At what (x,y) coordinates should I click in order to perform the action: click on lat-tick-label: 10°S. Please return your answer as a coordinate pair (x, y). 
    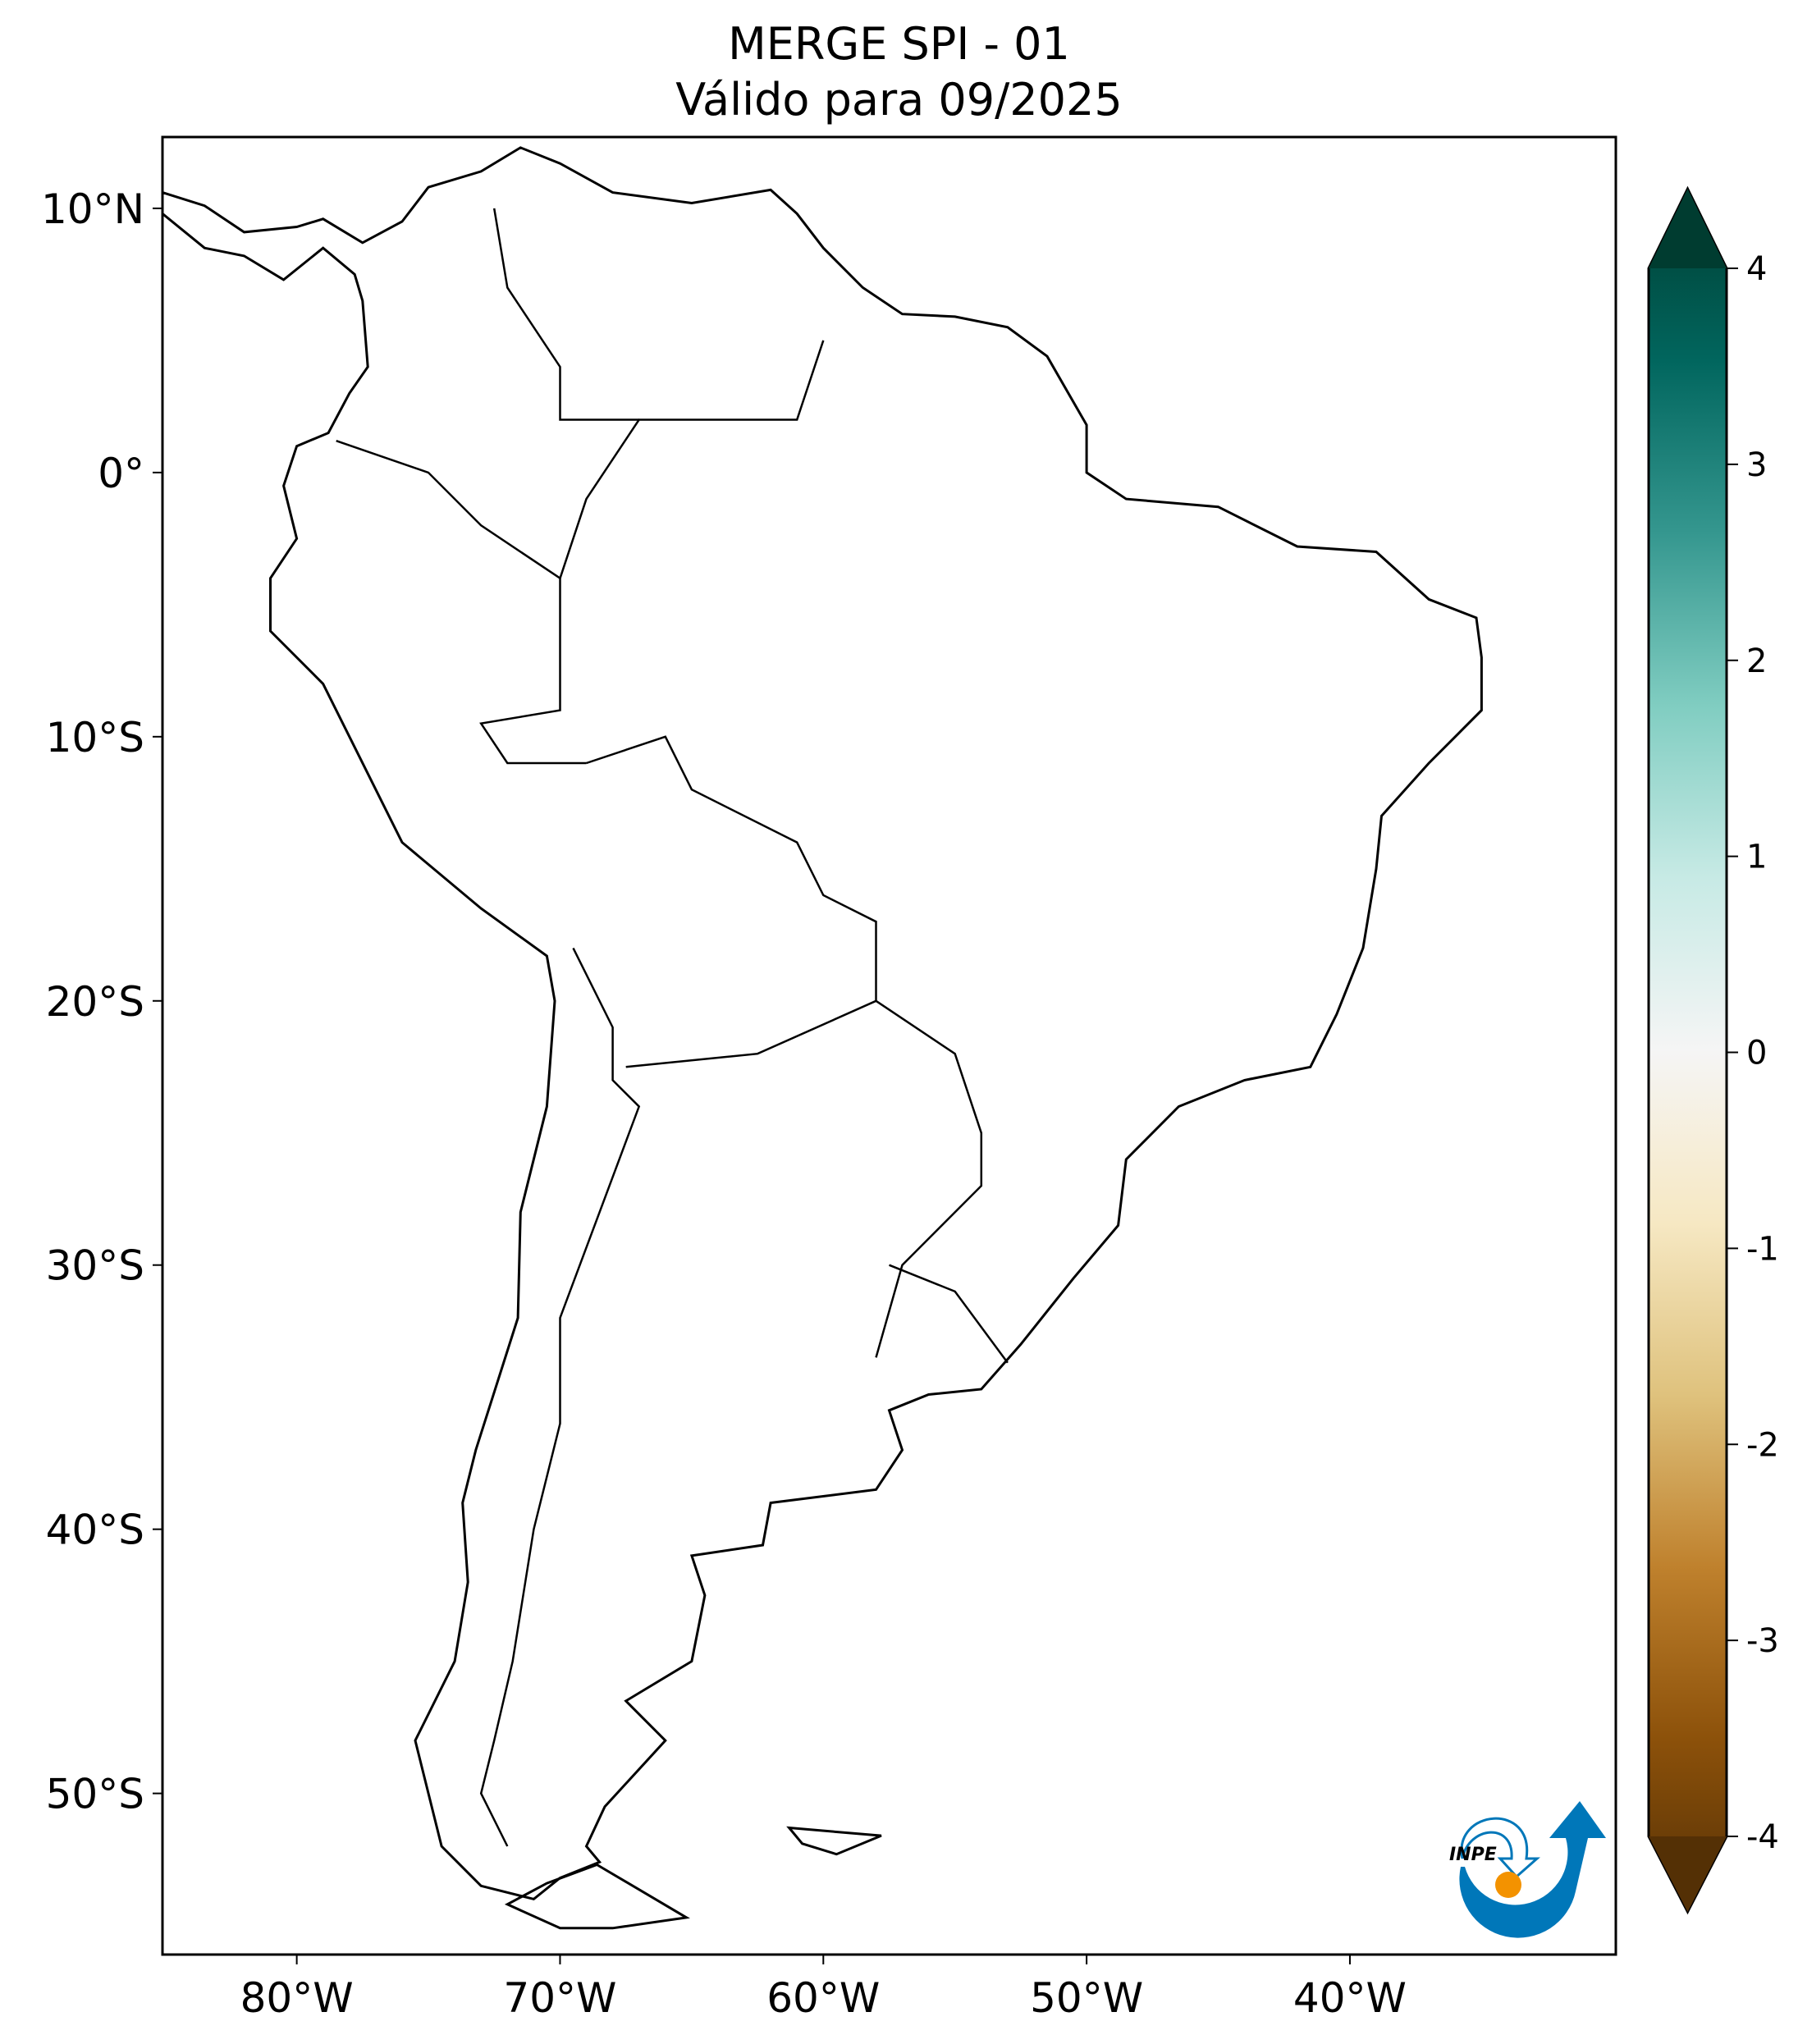
    Looking at the image, I should click on (95, 737).